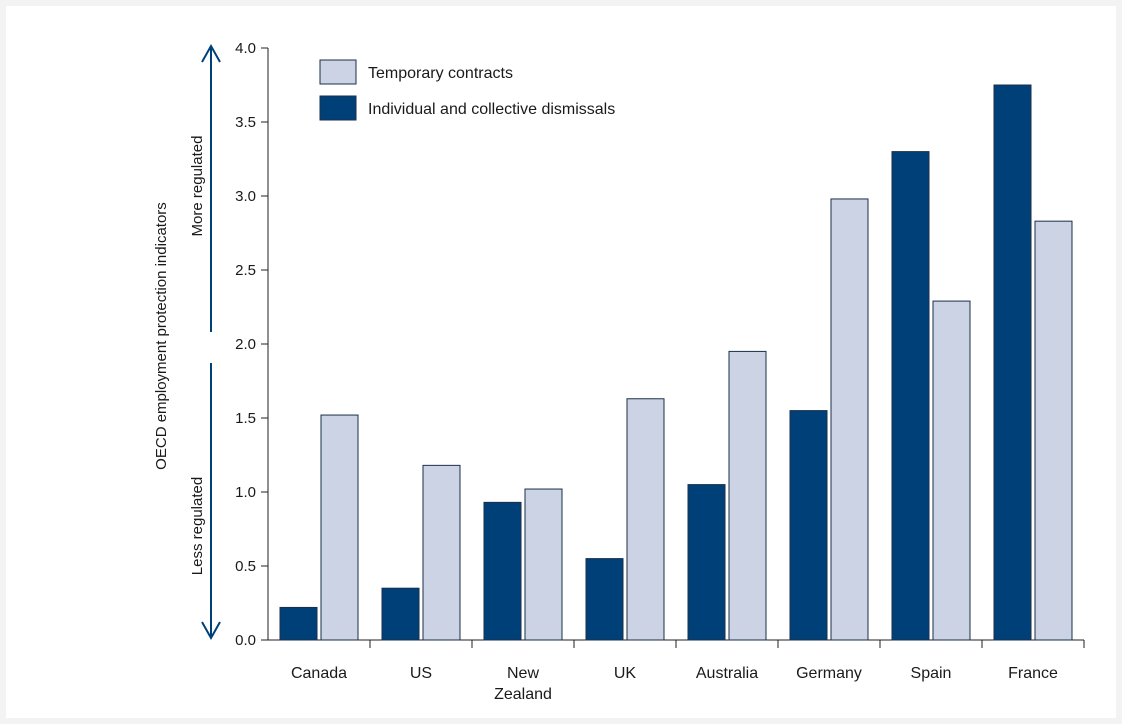  I want to click on x-category-label: US, so click(421, 673).